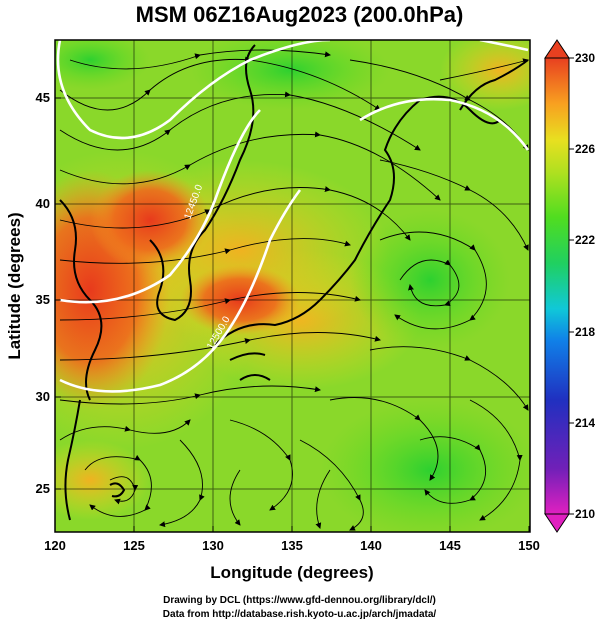  What do you see at coordinates (299, 14) in the screenshot?
I see `map-title: MSM 06Z16Aug2023 (200.0hPa)` at bounding box center [299, 14].